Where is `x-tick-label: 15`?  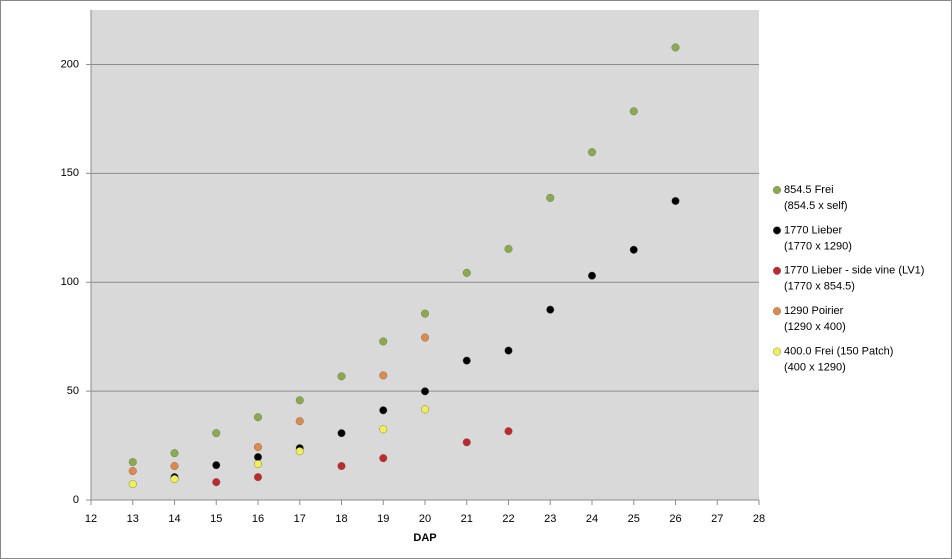
x-tick-label: 15 is located at coordinates (216, 519).